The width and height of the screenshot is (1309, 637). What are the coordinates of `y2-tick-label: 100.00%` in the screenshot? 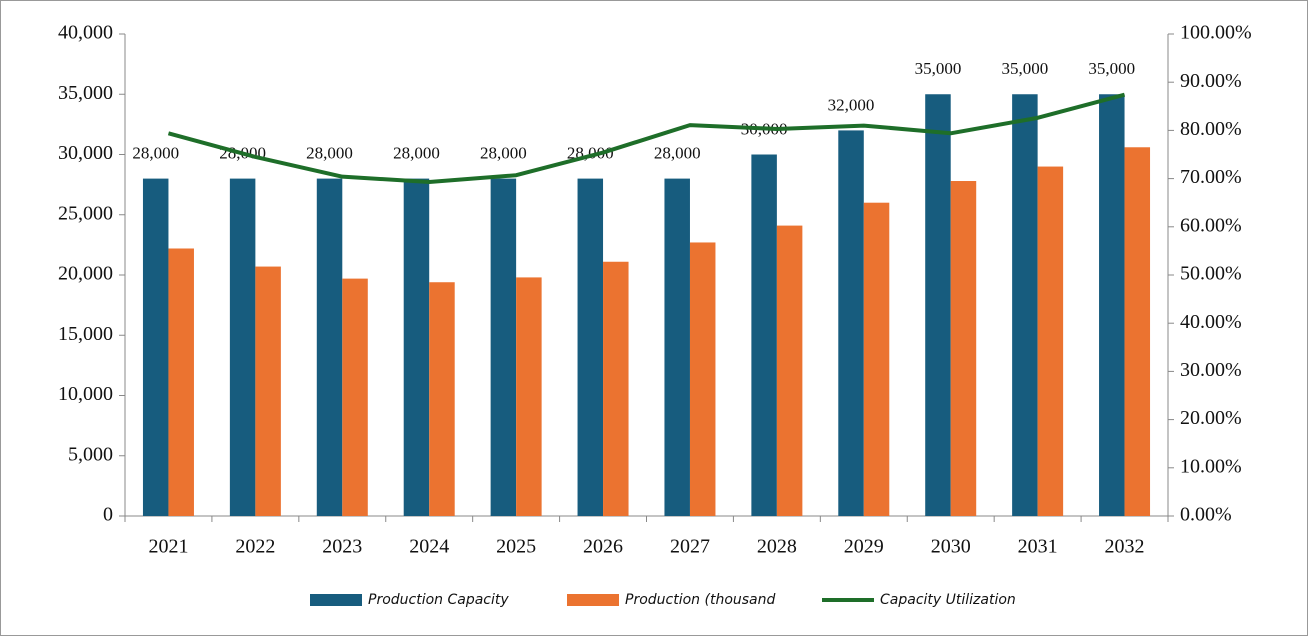 It's located at (1216, 33).